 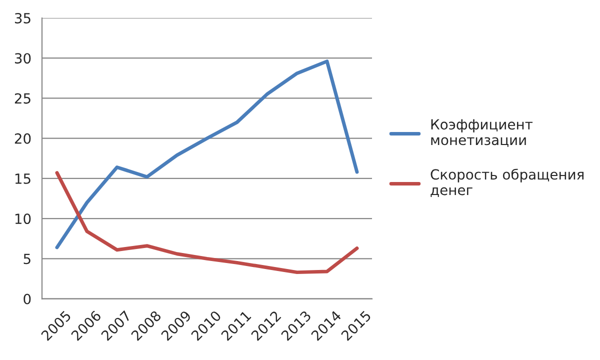 I want to click on y-tick-label: 15, so click(x=22, y=179).